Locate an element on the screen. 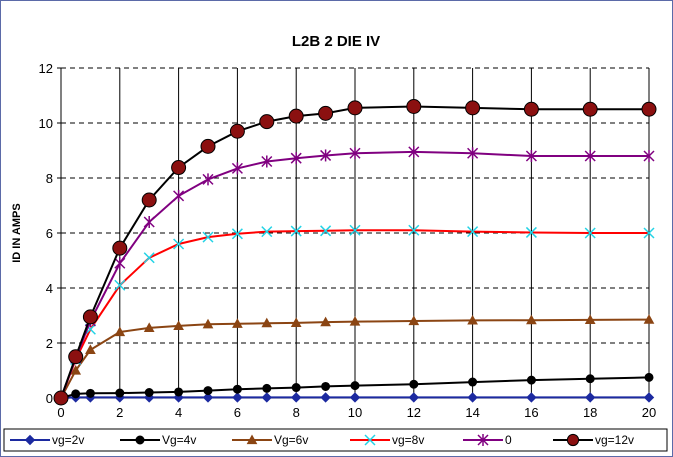  x-tick-label: 8 is located at coordinates (296, 412).